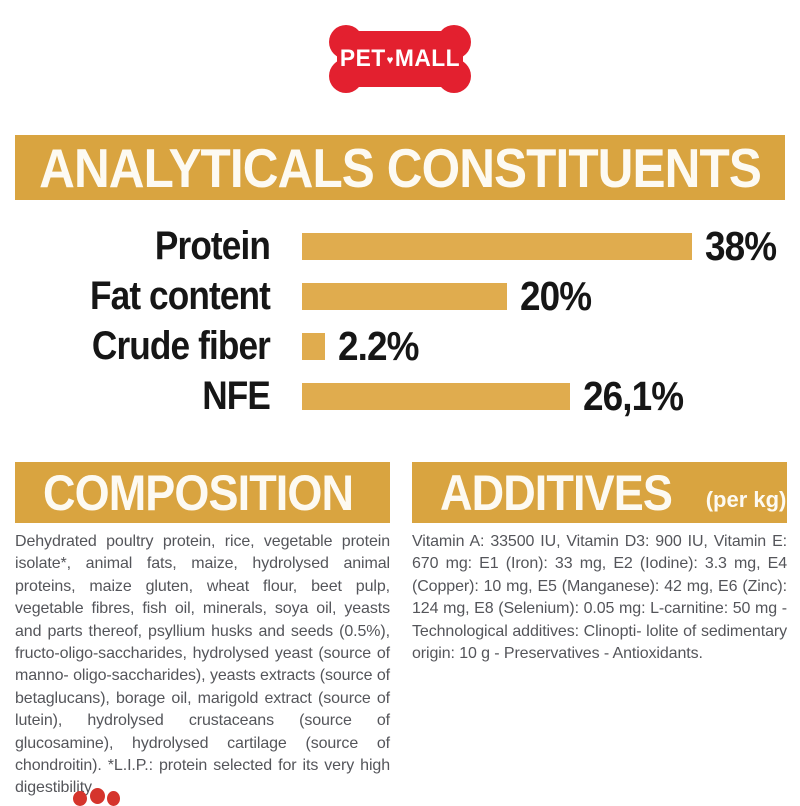 Image resolution: width=800 pixels, height=806 pixels. I want to click on chart-row-crude-fiber: Crude fiber 2.2%, so click(400, 346).